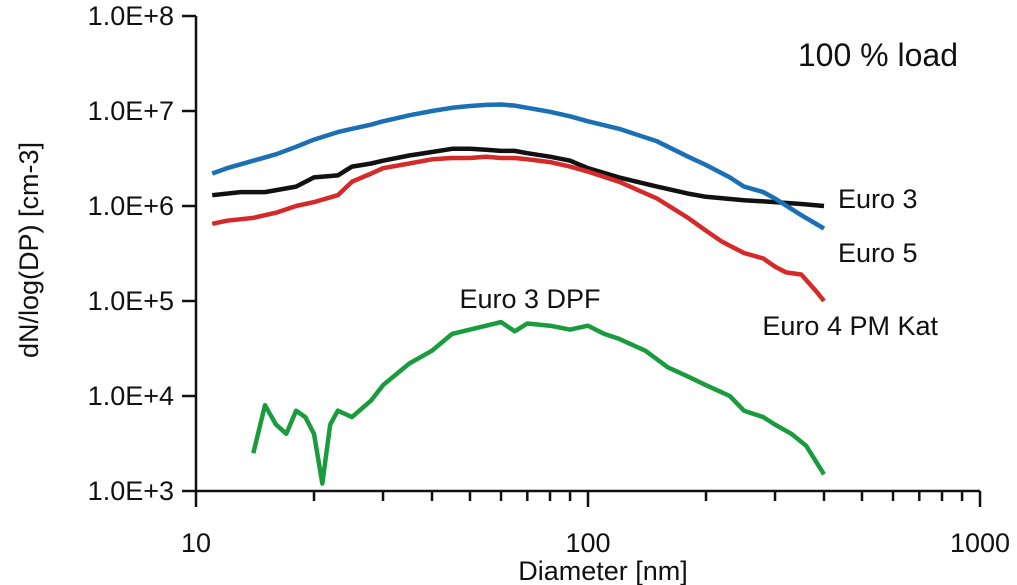 The image size is (1017, 585). I want to click on series-label-euro-3-dpf: Euro 3 DPF, so click(529, 299).